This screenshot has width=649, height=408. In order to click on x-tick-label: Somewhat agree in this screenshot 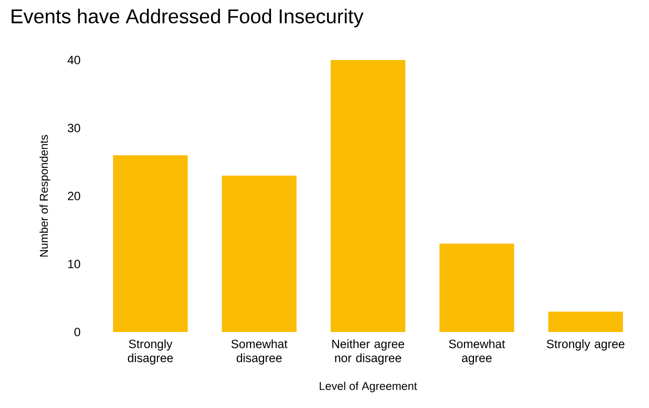, I will do `click(477, 352)`.